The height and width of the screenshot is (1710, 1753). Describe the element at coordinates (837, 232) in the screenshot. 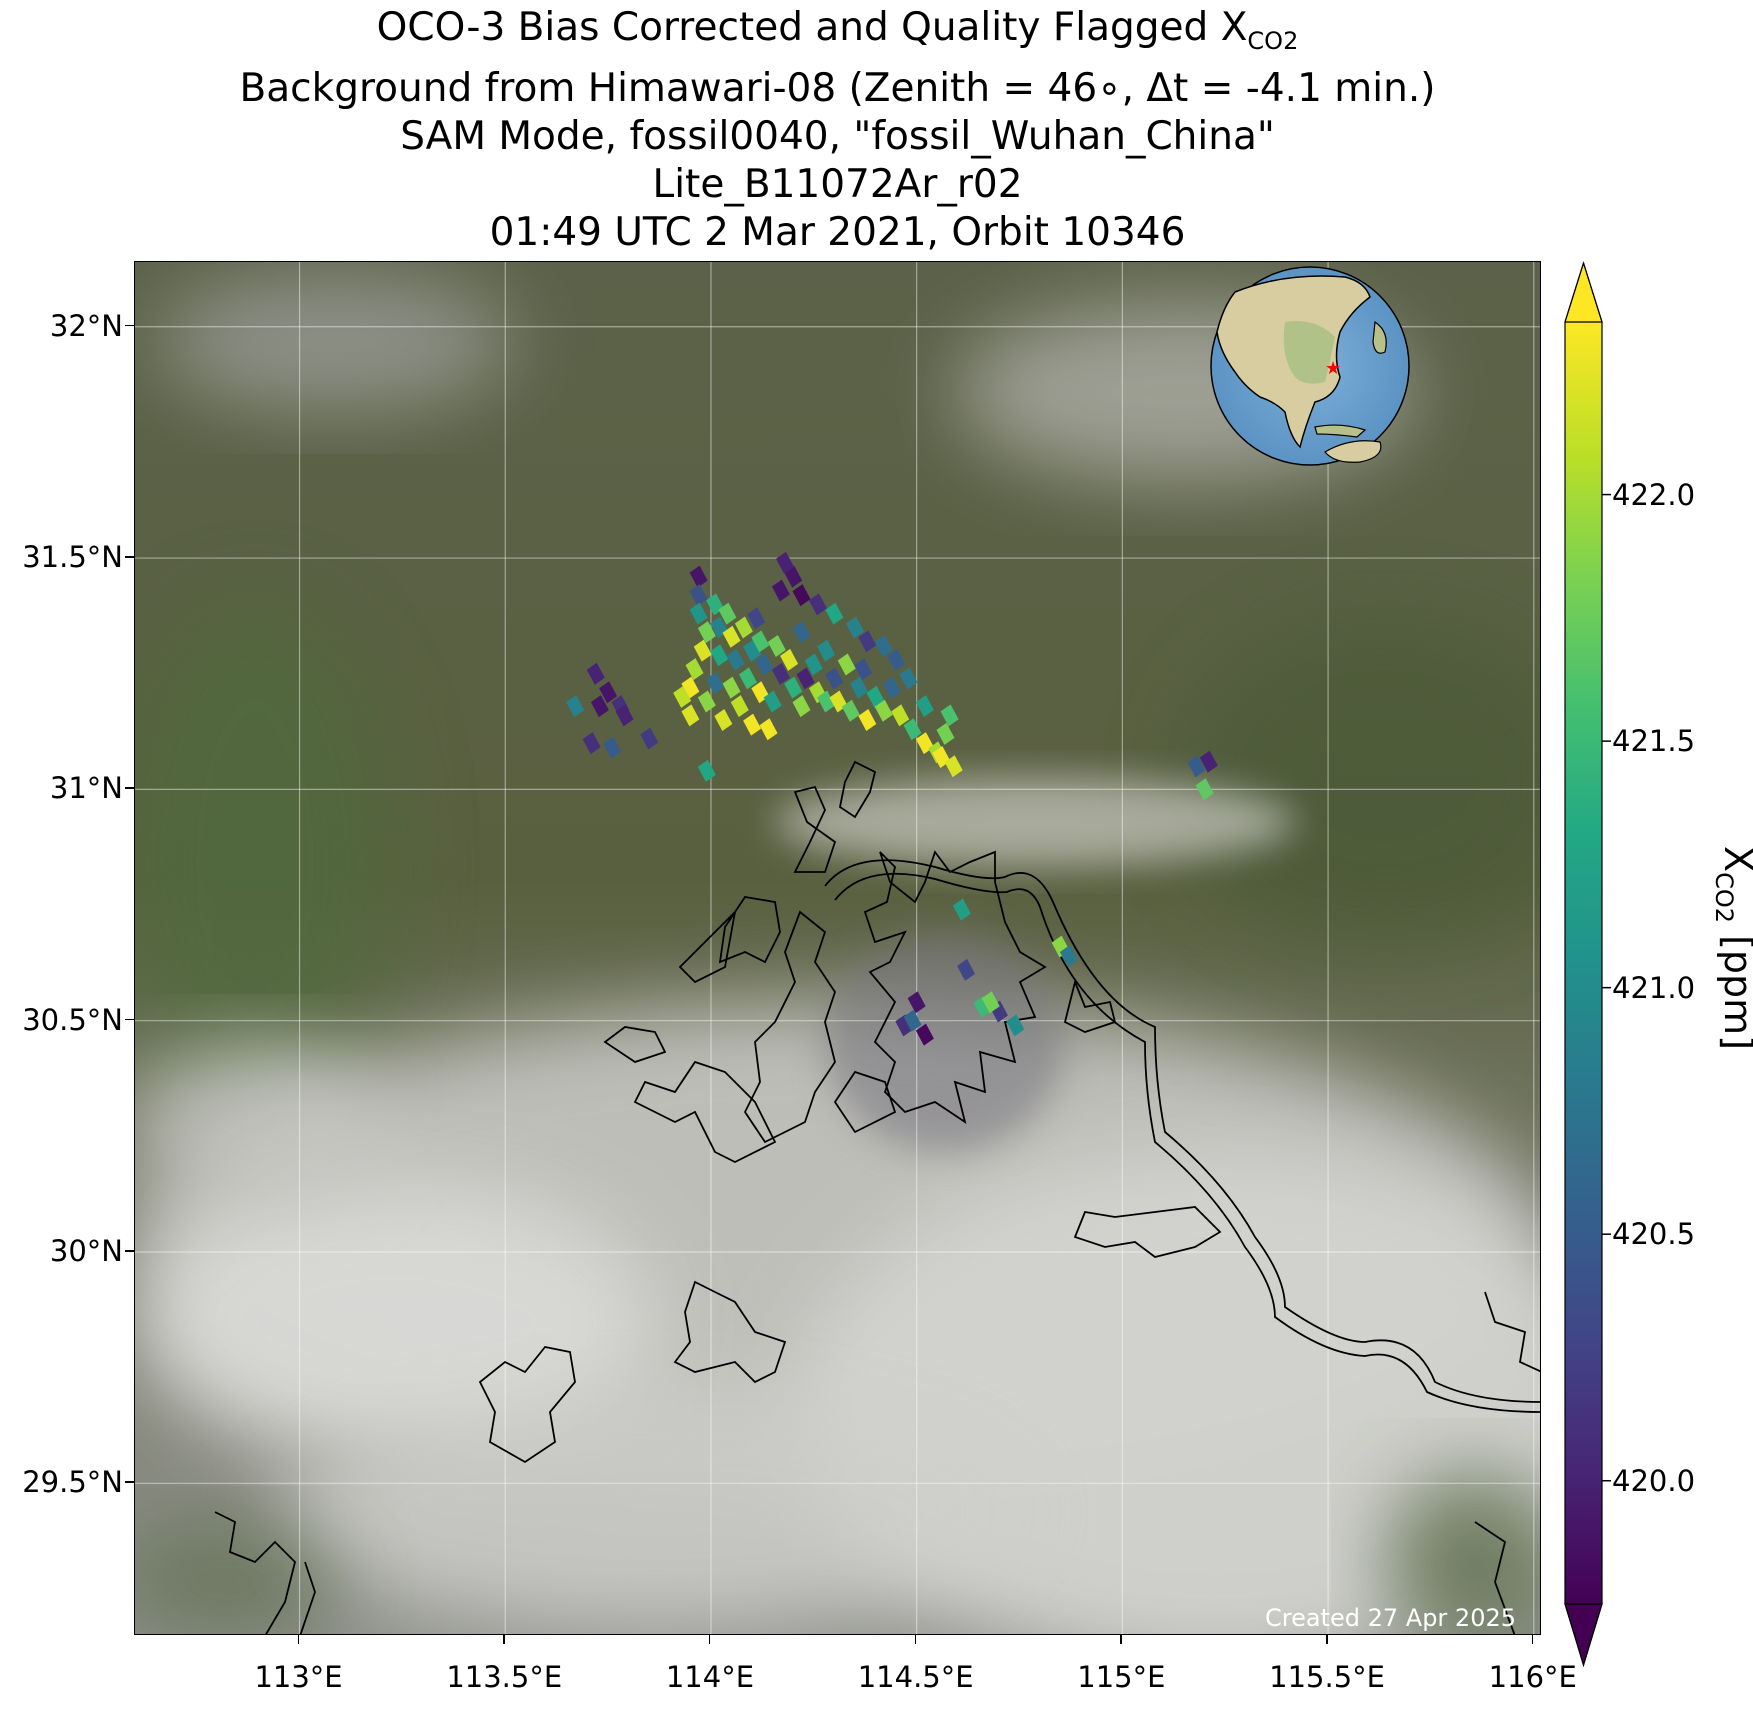

I see `title-line-5: 01:49 UTC 2 Mar 2021, Orbit 10346` at that location.